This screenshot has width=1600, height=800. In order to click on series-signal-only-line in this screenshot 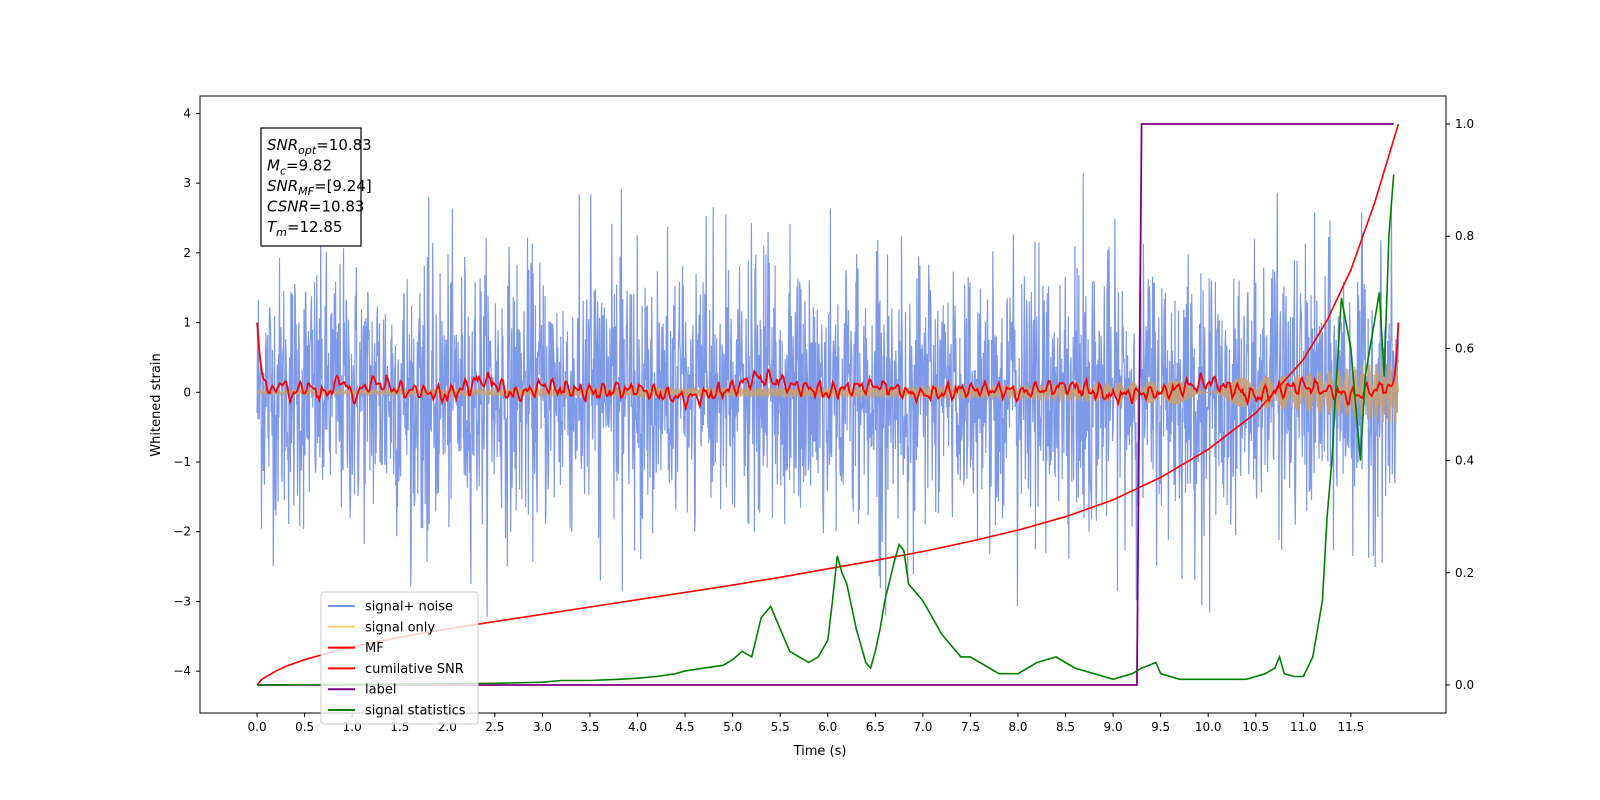, I will do `click(827, 392)`.